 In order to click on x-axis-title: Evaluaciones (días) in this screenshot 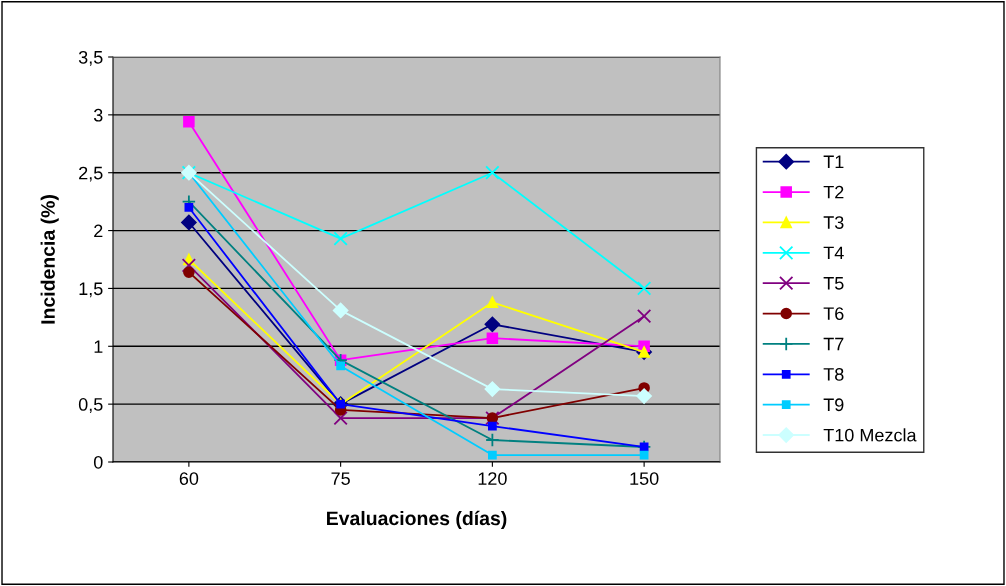, I will do `click(417, 520)`.